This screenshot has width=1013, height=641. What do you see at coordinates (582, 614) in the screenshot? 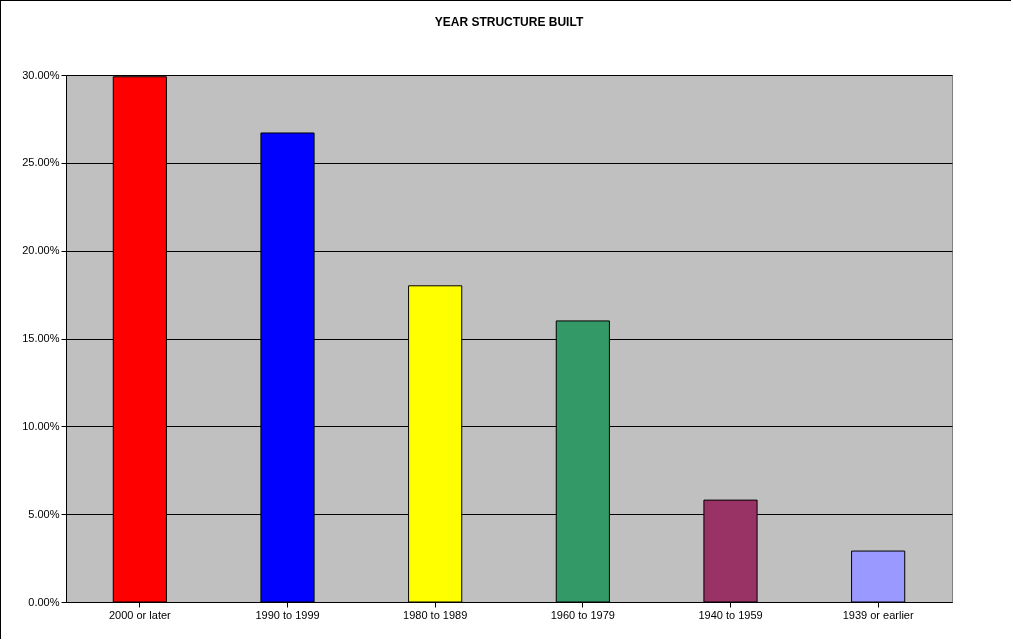
I see `x-tick-label: 1960 to 1979` at bounding box center [582, 614].